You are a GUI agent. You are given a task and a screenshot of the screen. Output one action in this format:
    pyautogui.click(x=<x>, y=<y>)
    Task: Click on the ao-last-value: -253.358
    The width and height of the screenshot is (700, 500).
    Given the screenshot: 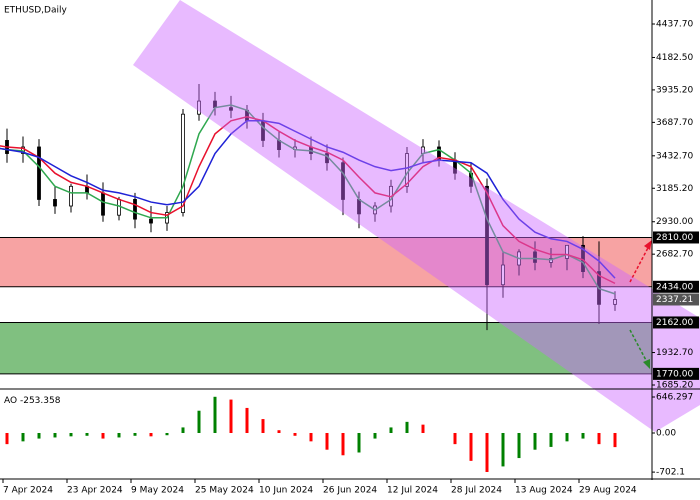 What is the action you would take?
    pyautogui.click(x=40, y=401)
    